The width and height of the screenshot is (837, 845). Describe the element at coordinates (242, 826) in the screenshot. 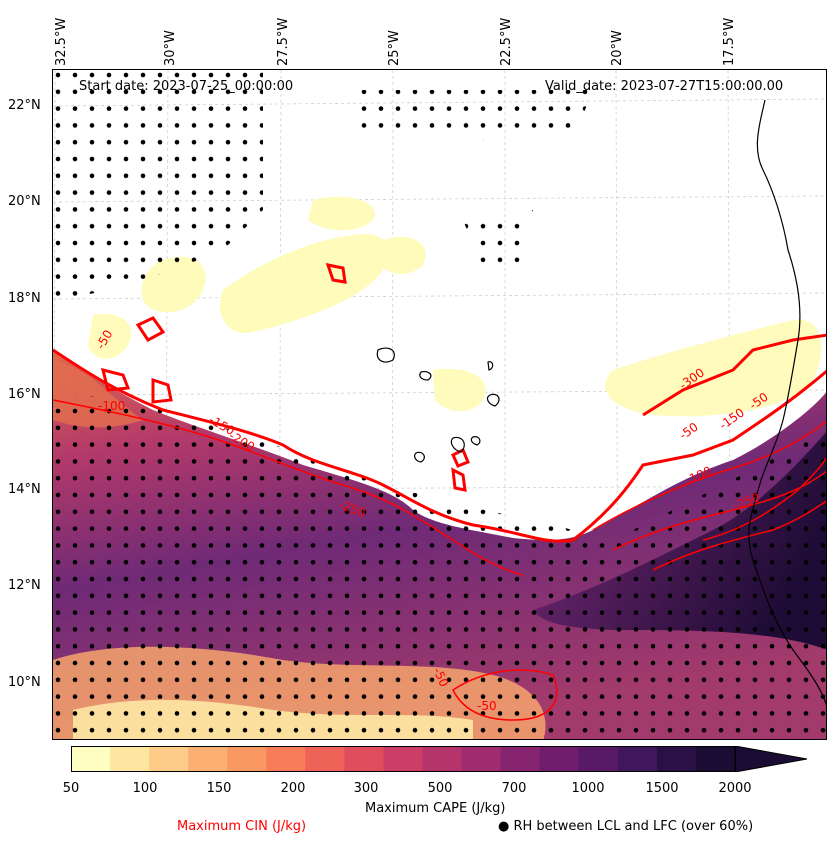

I see `cin-legend-label: Maximum CIN (J/kg)` at that location.